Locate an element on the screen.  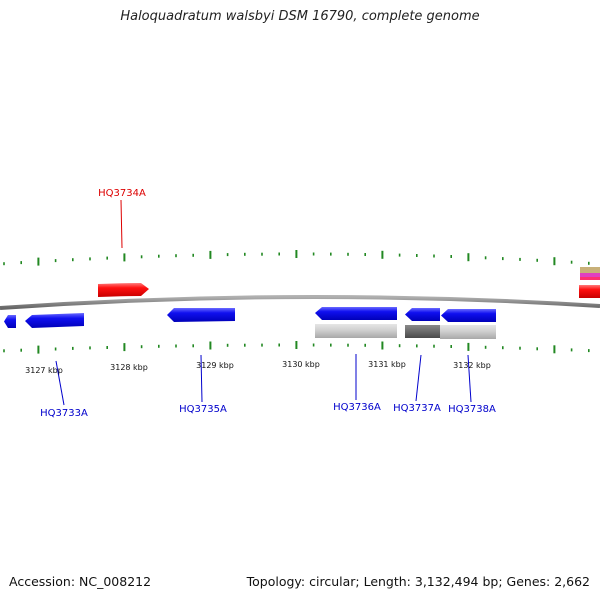
gene-edge-tan is located at coordinates (590, 270).